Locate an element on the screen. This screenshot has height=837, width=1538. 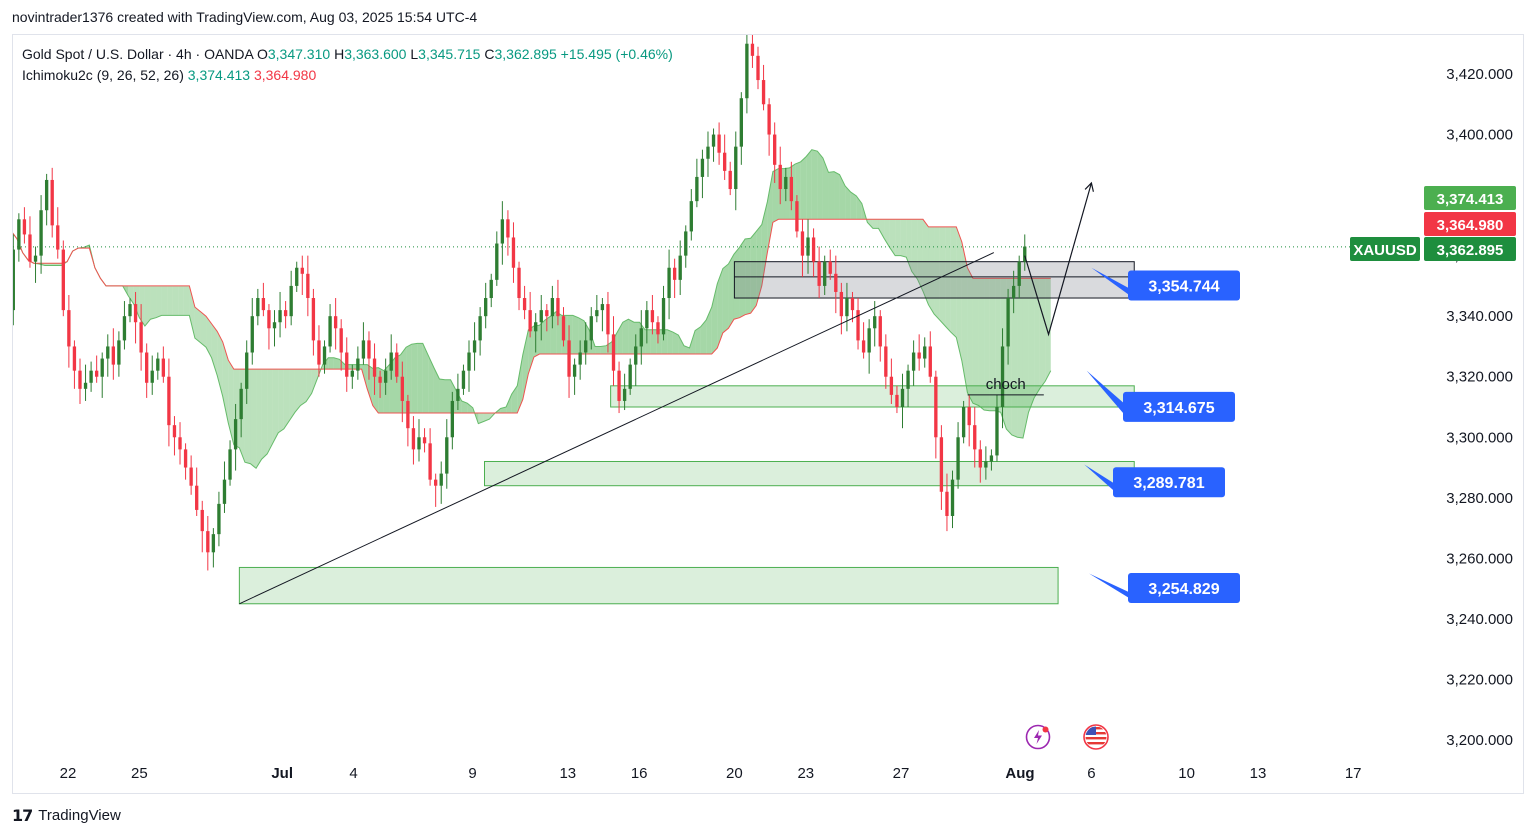
indicator-name: Ichimoku2c (9, 26, 52, 26) is located at coordinates (103, 75).